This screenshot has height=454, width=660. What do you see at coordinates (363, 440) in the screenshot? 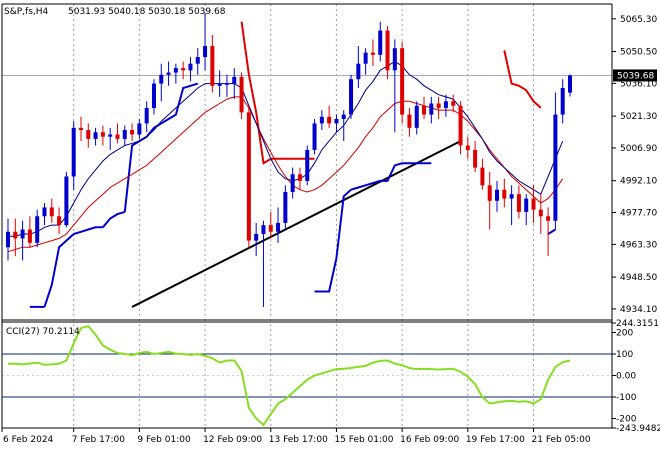
I see `x-tick-label: 15 Feb 01:00` at bounding box center [363, 440].